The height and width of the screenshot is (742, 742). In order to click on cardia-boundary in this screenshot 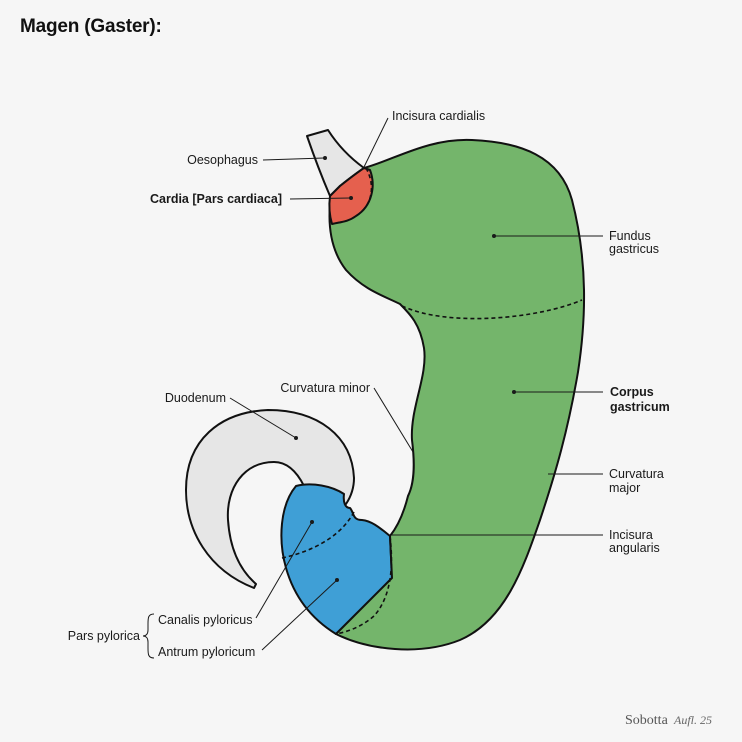, I will do `click(352, 196)`.